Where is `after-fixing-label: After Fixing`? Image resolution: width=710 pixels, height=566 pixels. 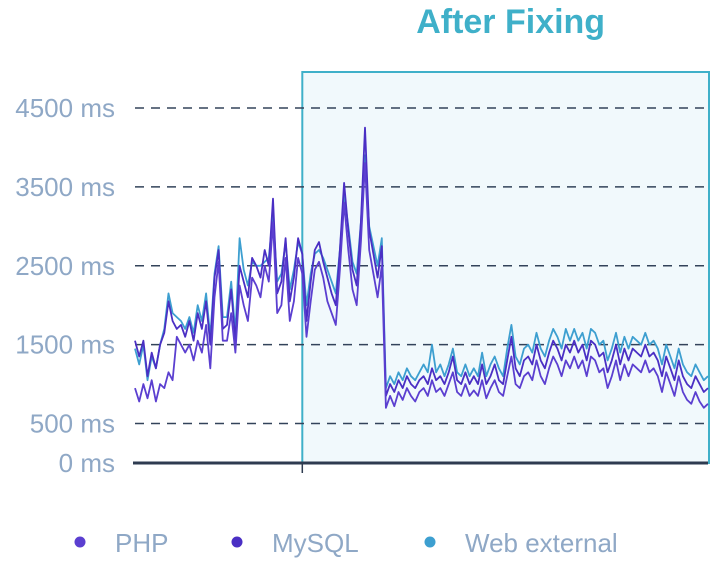
after-fixing-label: After Fixing is located at coordinates (510, 22).